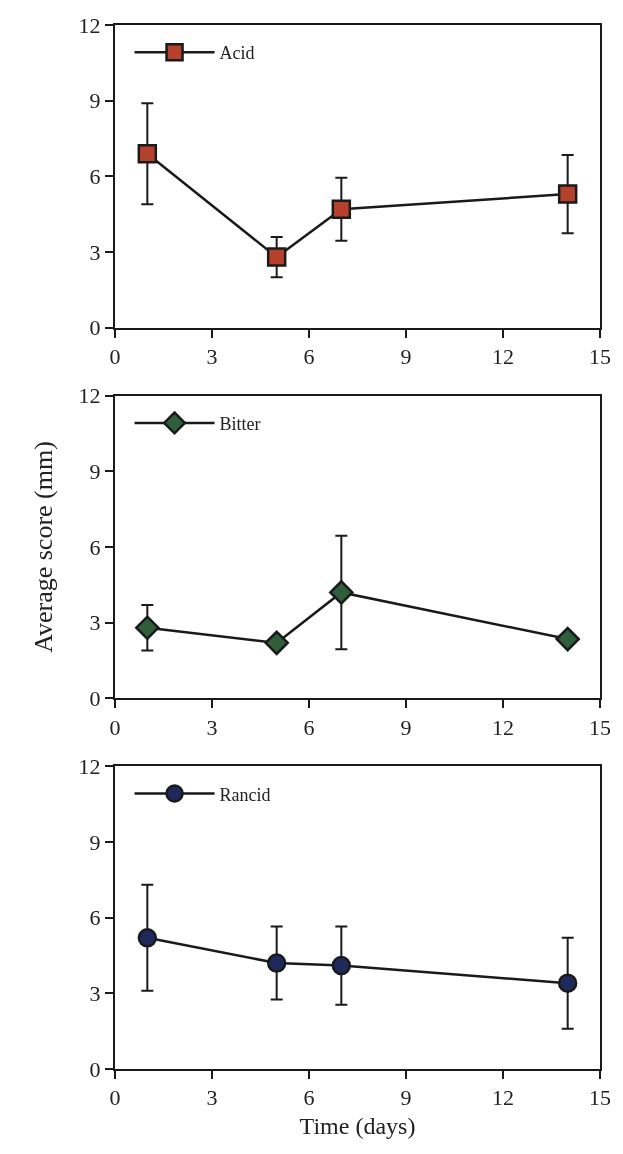  I want to click on legend-label: Rancid, so click(245, 794).